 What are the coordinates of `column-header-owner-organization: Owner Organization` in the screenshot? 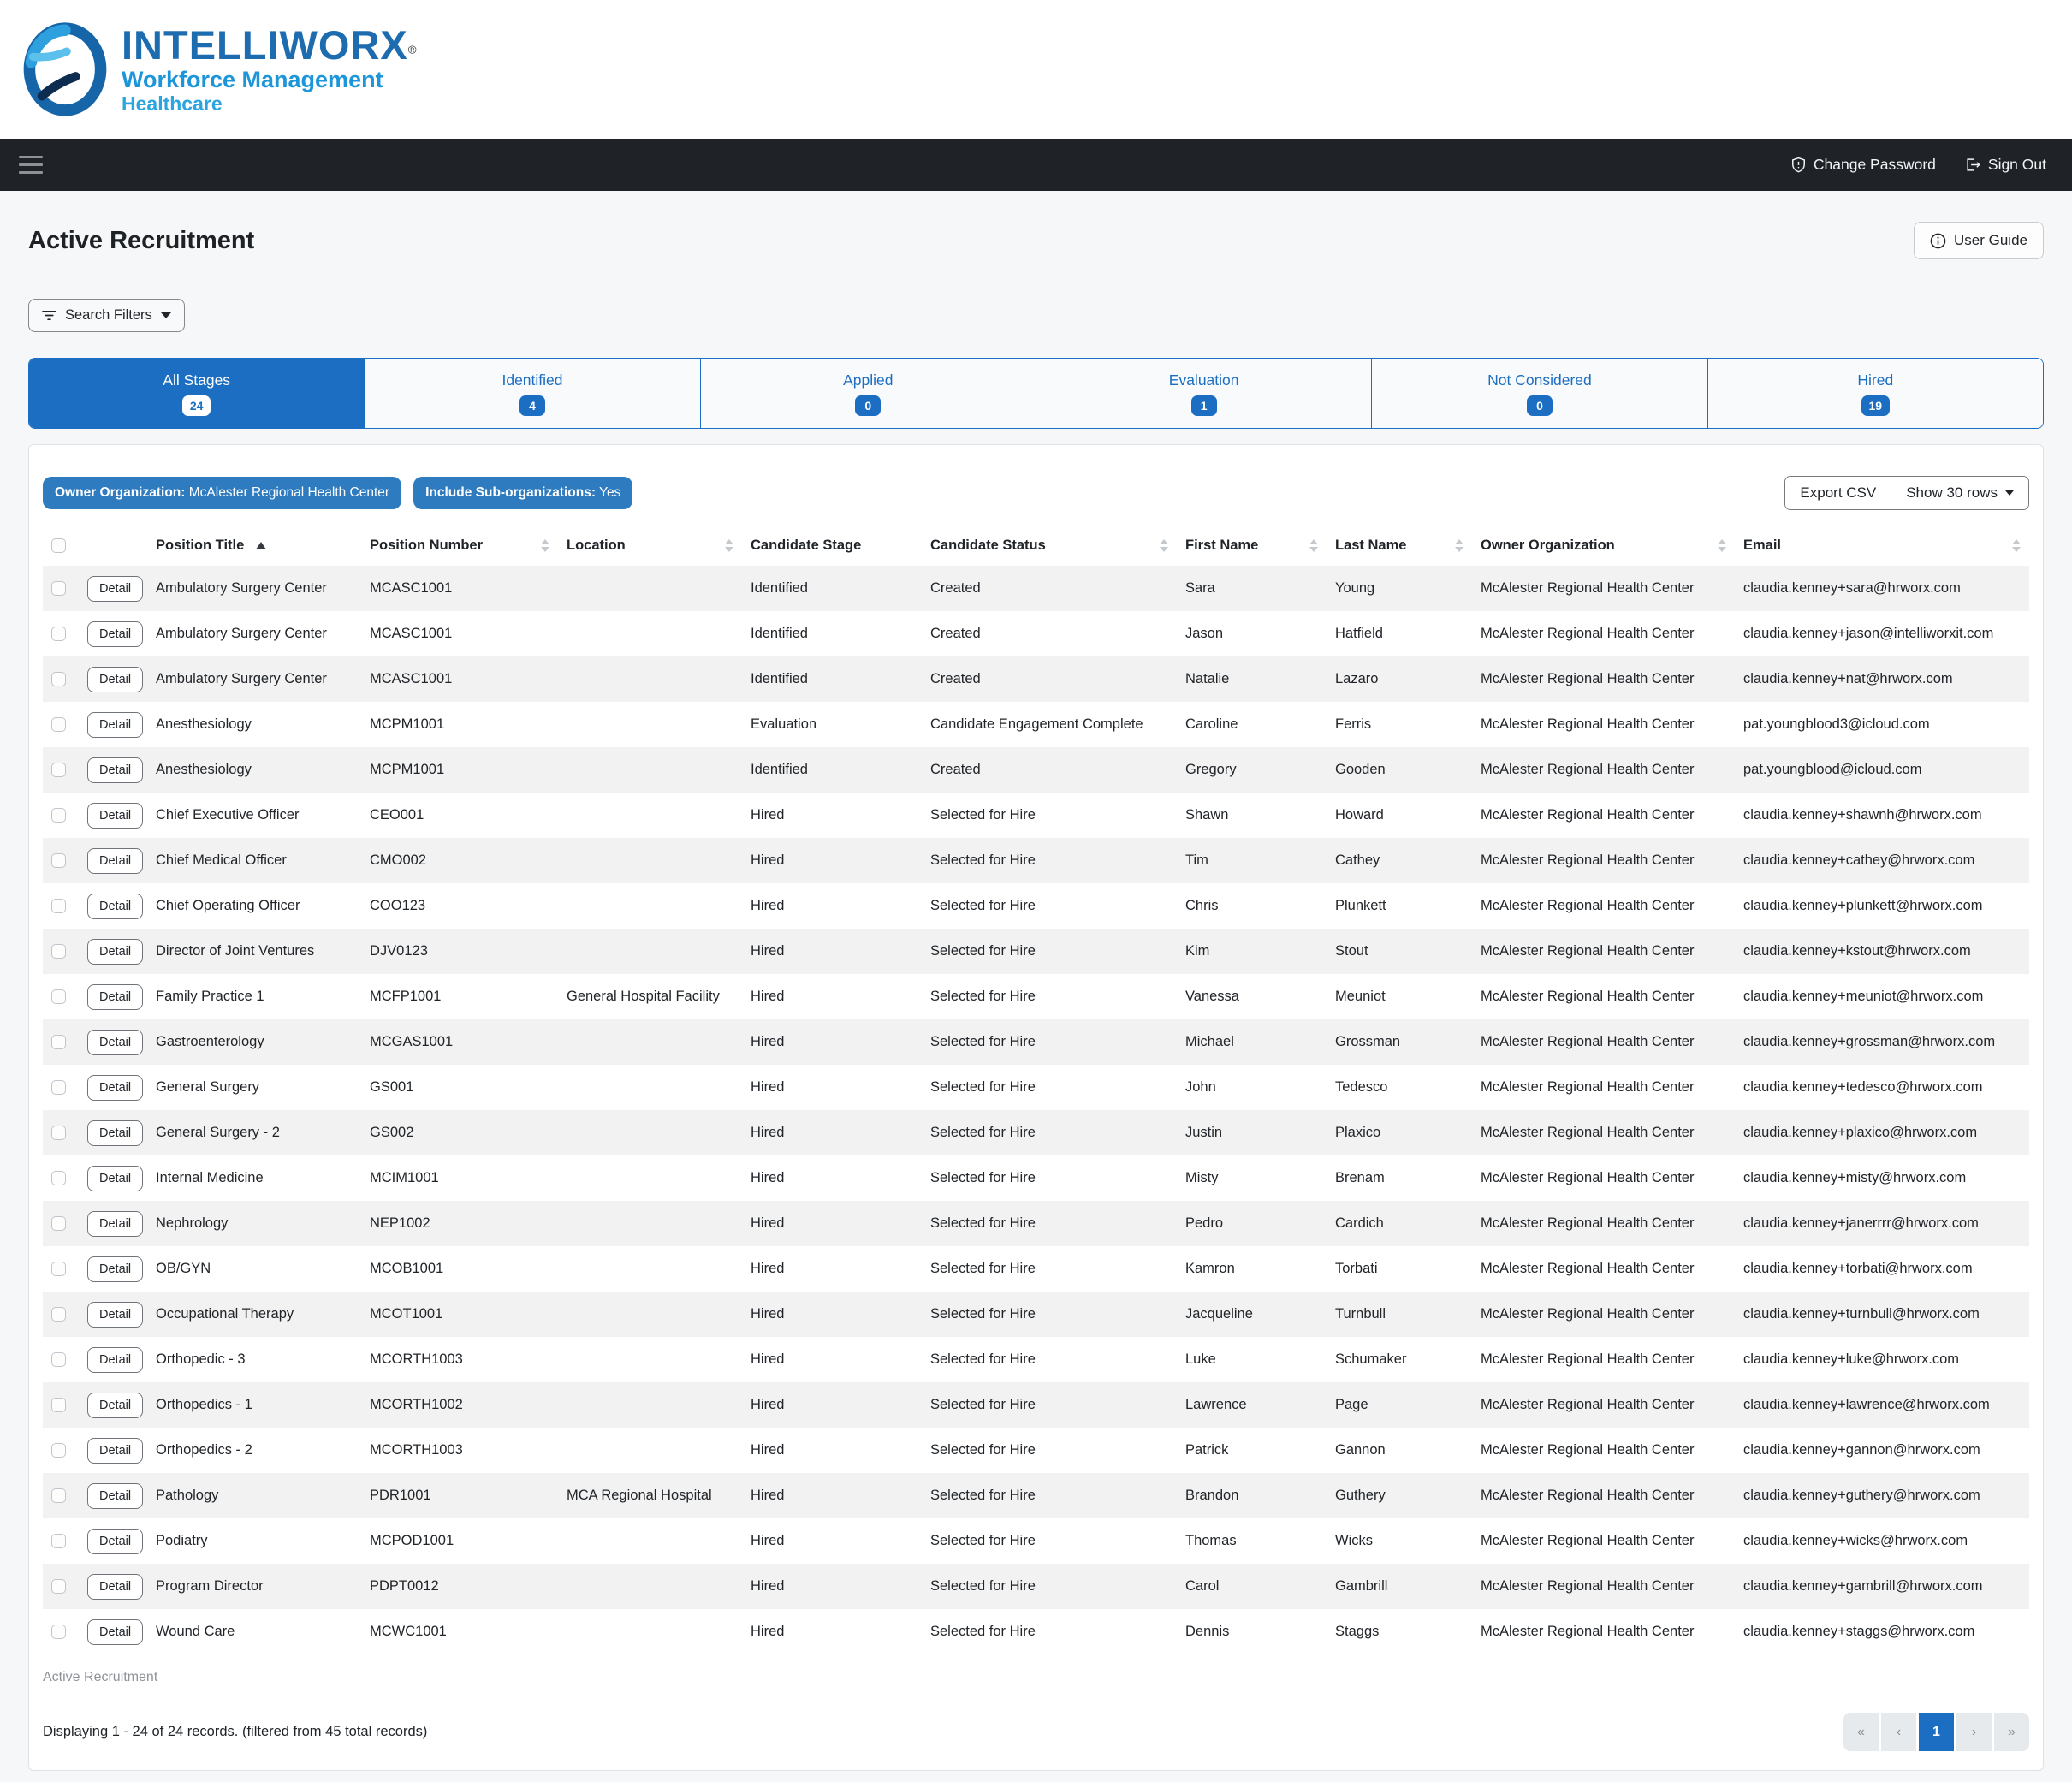 It's located at (1548, 545).